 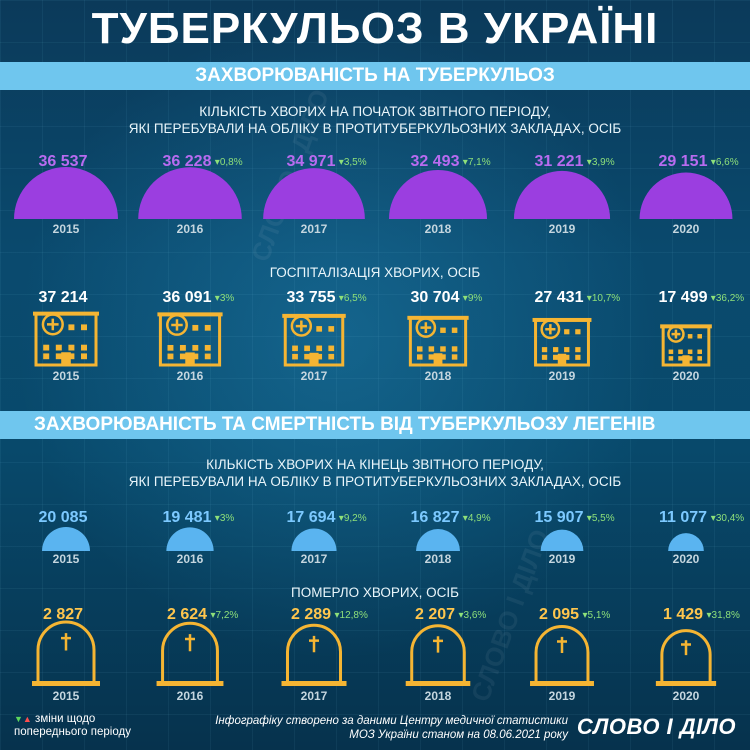 I want to click on change-label: ▾3,9%, so click(x=601, y=162).